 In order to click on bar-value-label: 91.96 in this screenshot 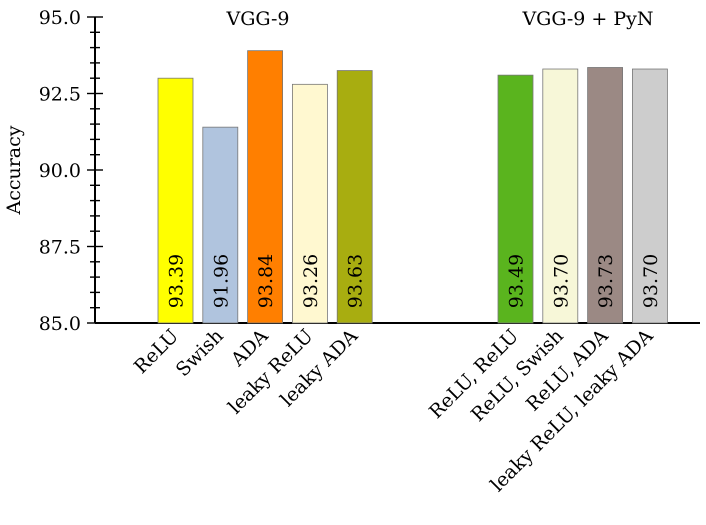, I will do `click(221, 281)`.